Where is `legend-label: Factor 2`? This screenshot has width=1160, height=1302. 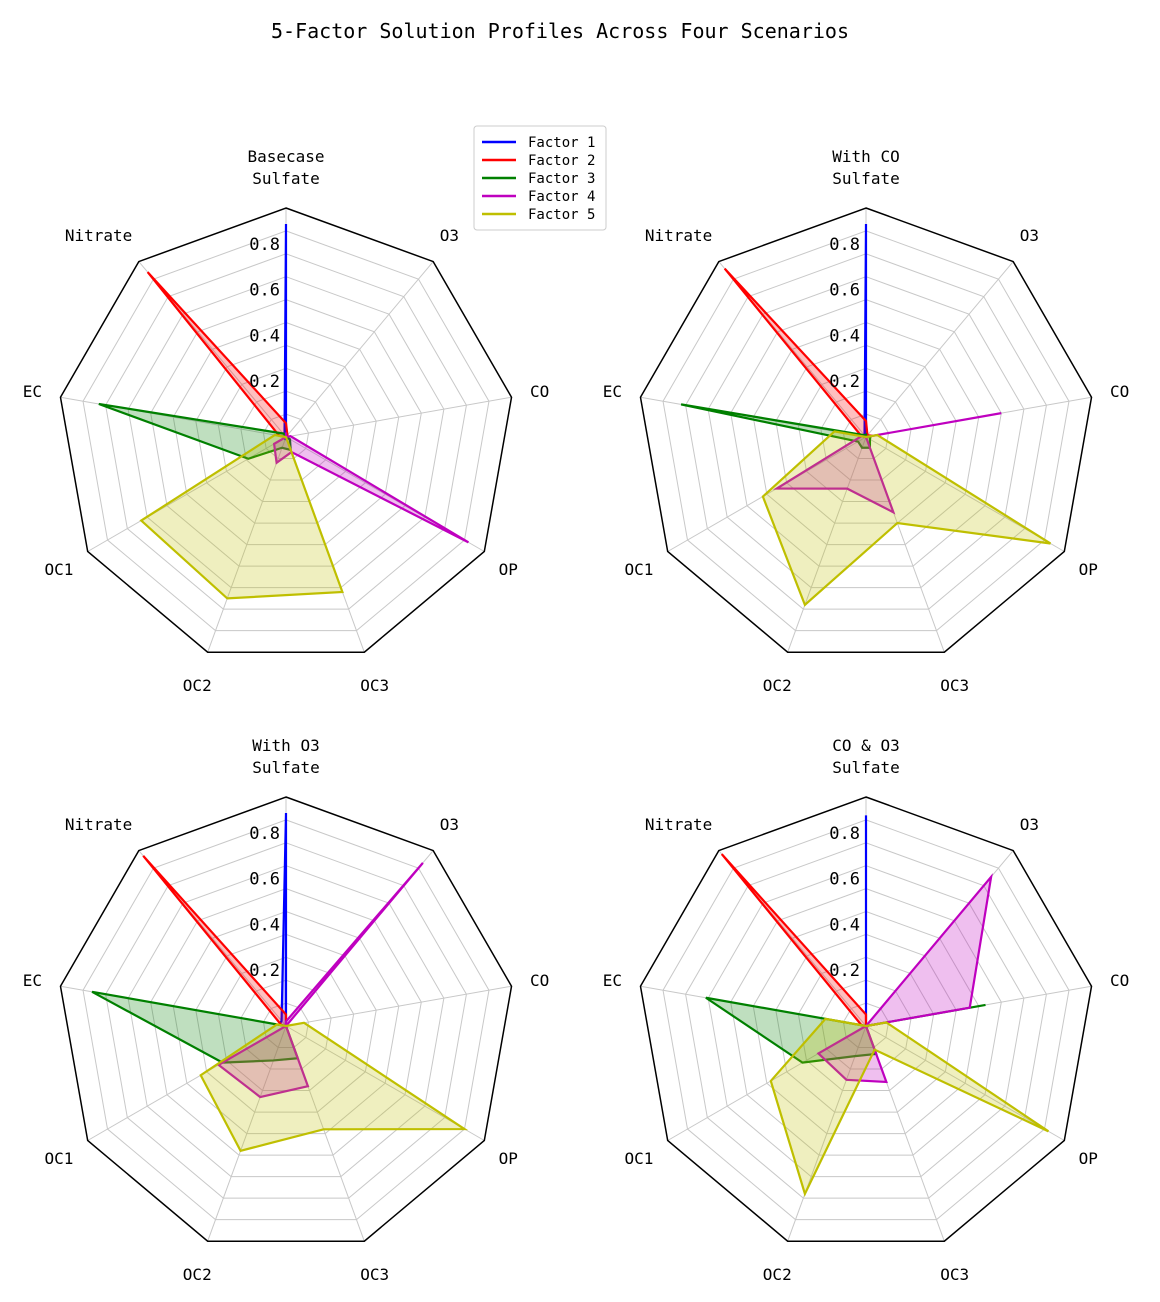 legend-label: Factor 2 is located at coordinates (561, 161).